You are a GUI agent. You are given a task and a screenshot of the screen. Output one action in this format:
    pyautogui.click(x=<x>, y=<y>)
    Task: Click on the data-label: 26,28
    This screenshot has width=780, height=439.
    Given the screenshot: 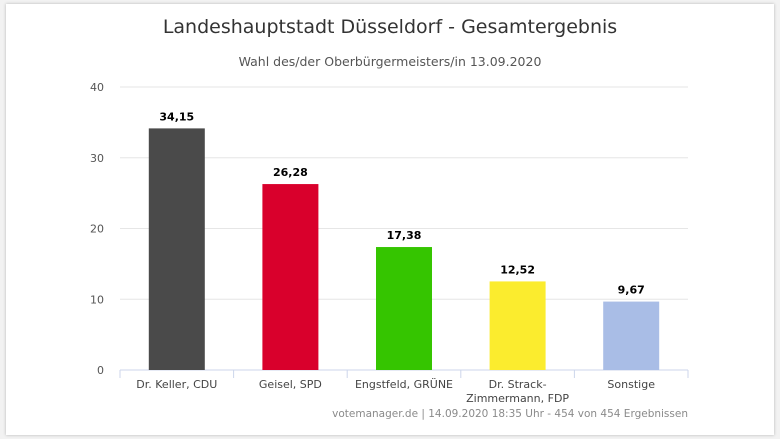 What is the action you would take?
    pyautogui.click(x=290, y=172)
    